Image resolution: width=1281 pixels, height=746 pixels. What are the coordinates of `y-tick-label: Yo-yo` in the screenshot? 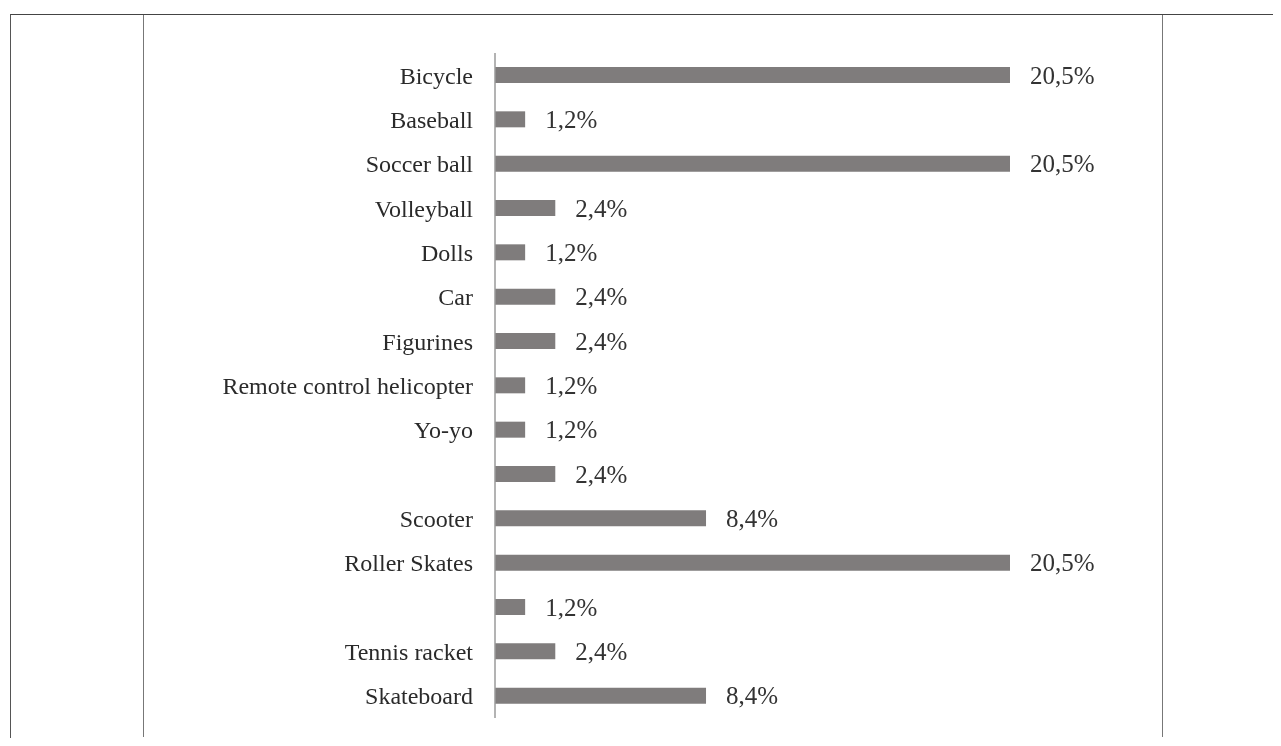 It's located at (443, 430).